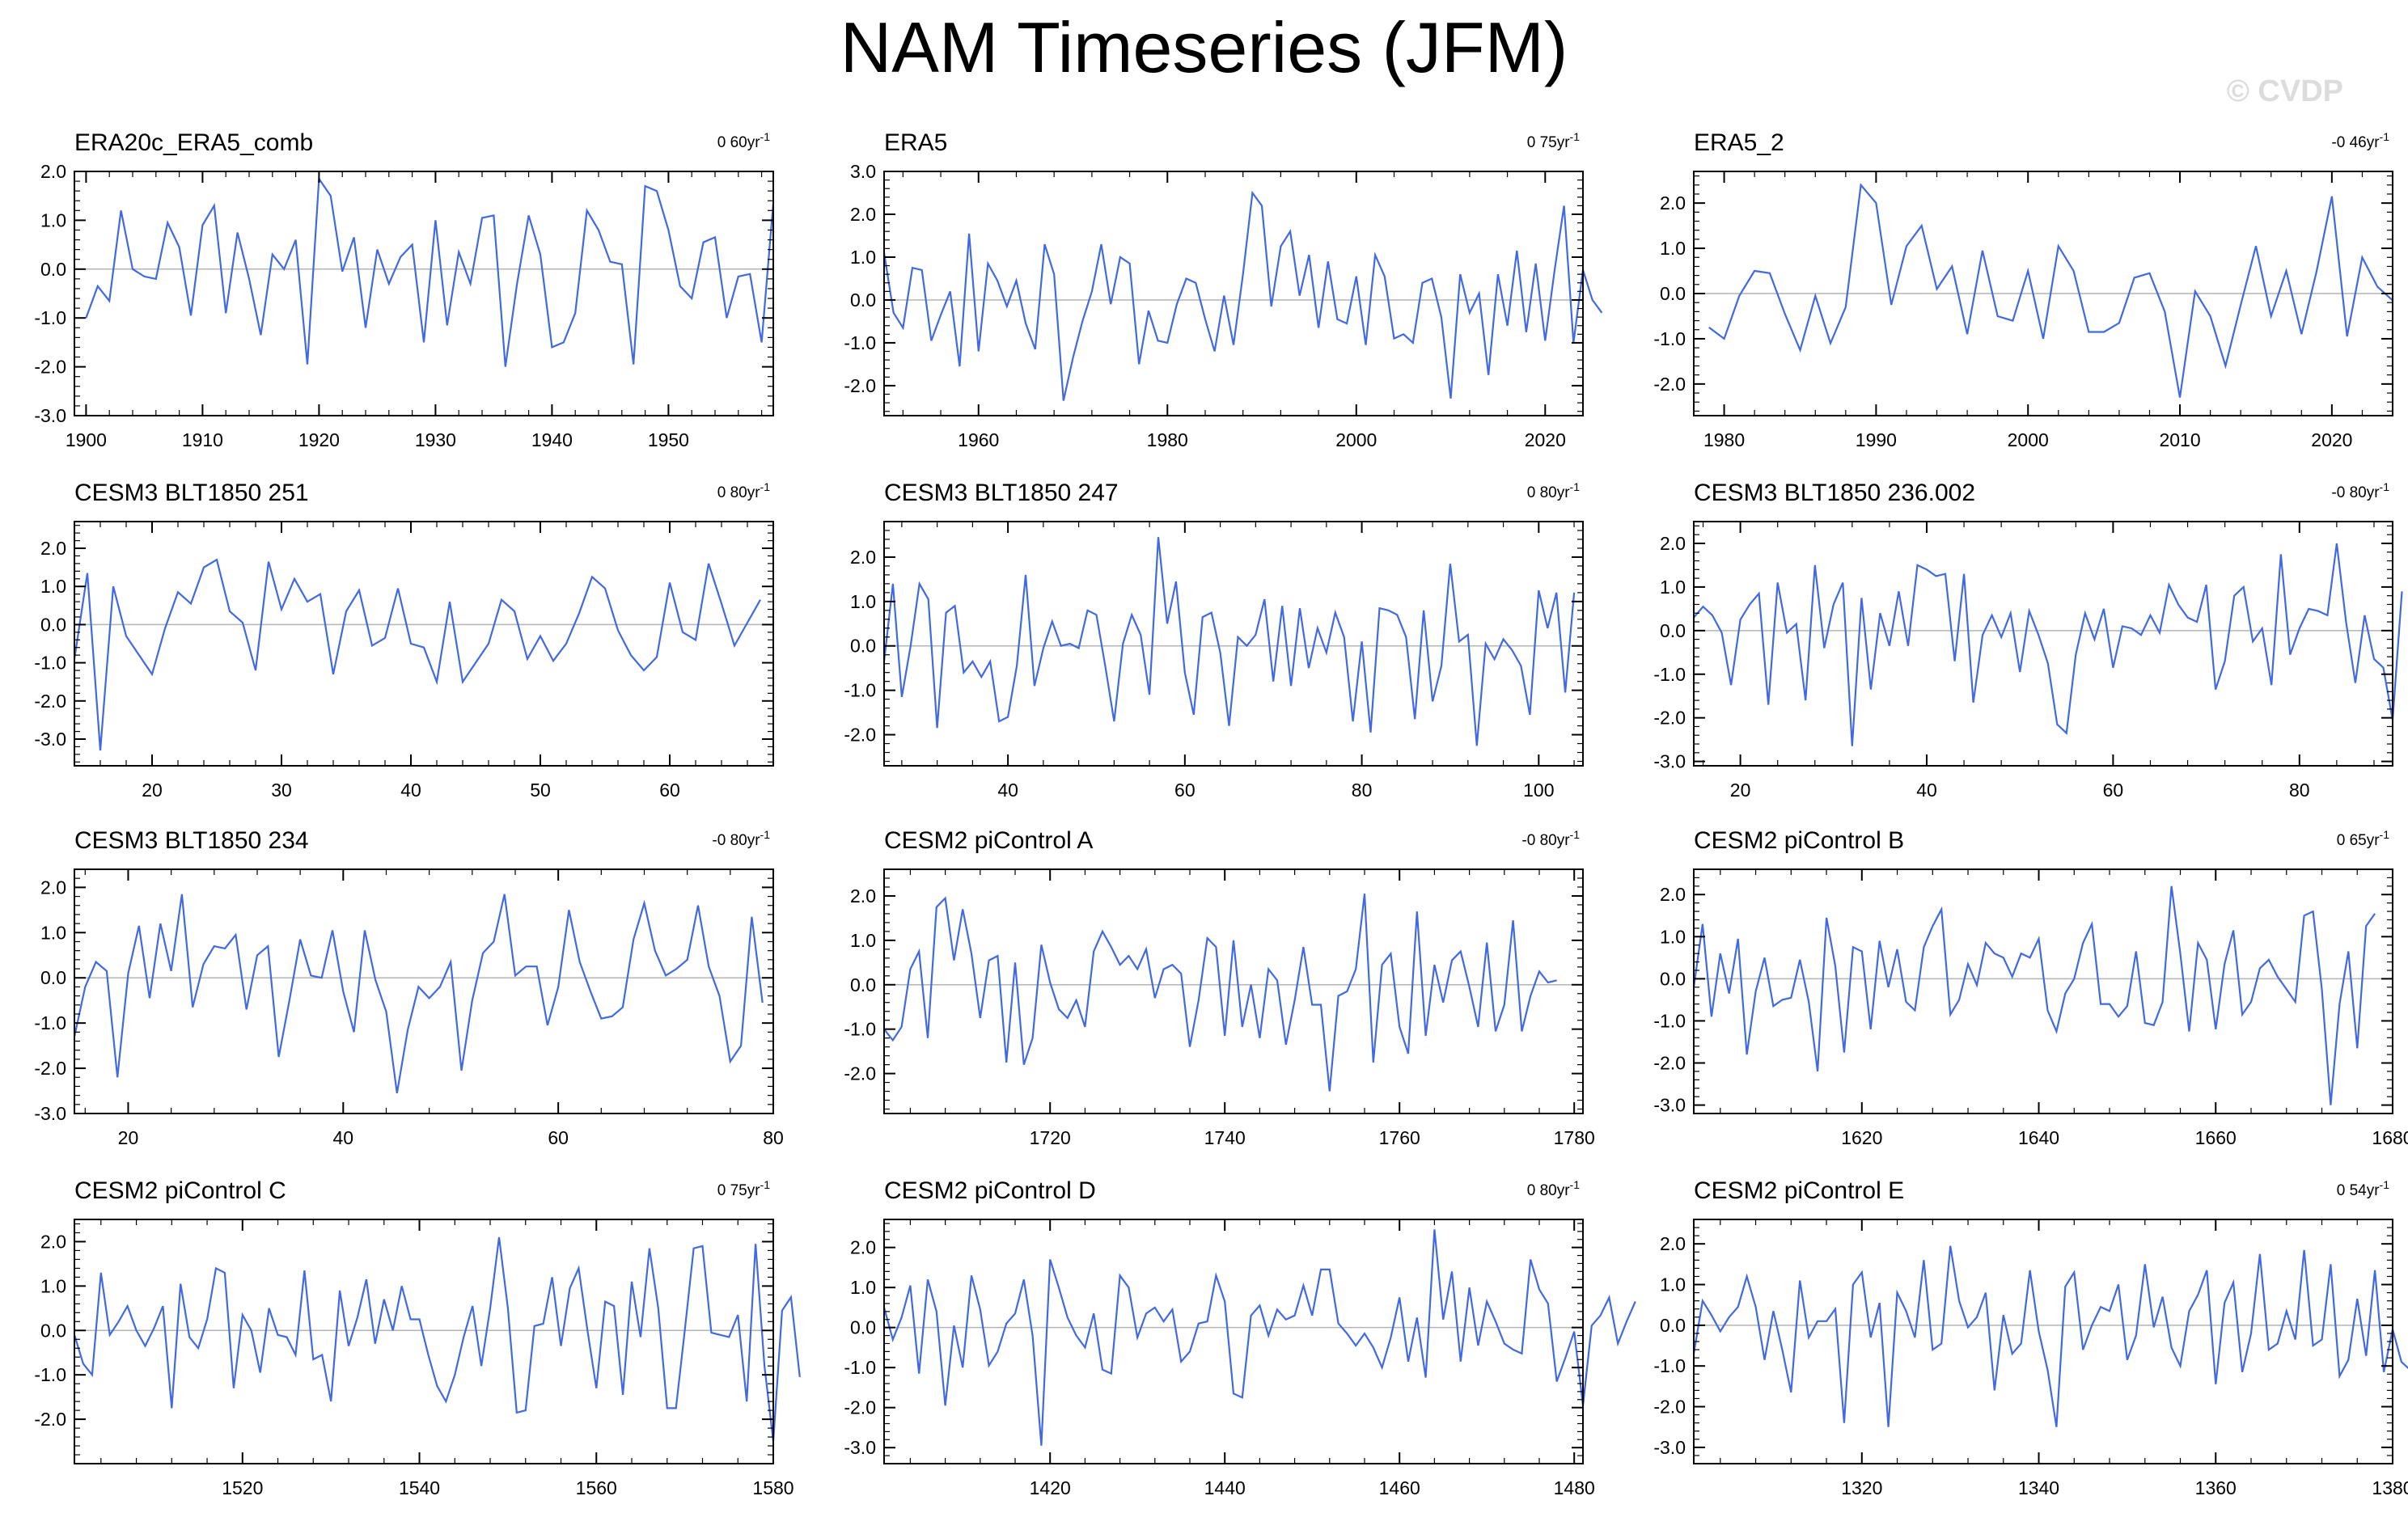 This screenshot has width=2408, height=1534. Describe the element at coordinates (988, 841) in the screenshot. I see `panel-title: CESM2 piControl A` at that location.